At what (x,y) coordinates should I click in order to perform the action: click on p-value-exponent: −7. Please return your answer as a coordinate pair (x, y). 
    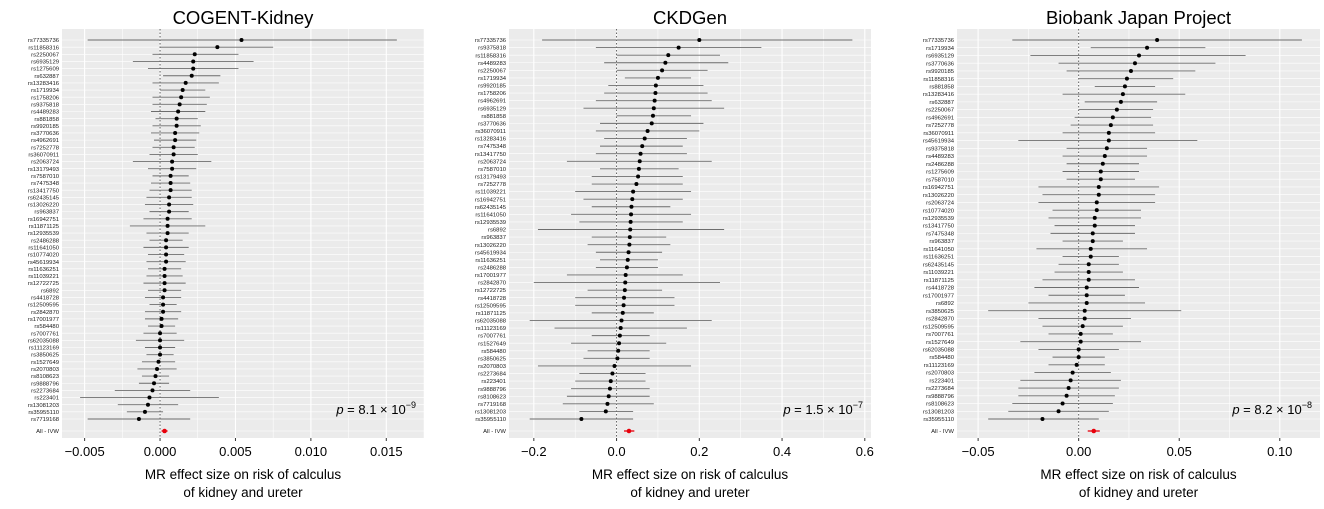
    Looking at the image, I should click on (858, 405).